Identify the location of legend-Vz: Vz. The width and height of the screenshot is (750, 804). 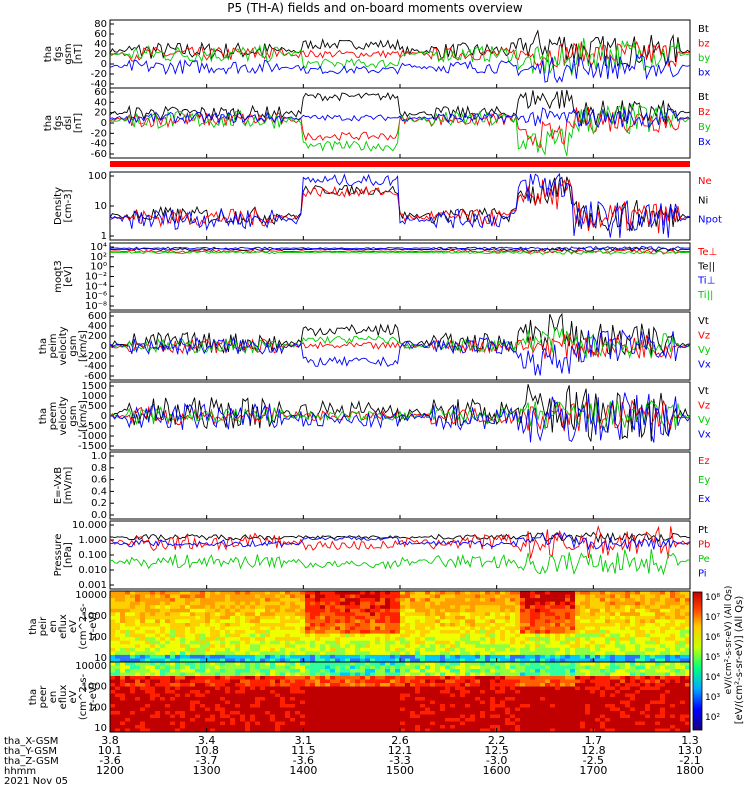
(704, 336).